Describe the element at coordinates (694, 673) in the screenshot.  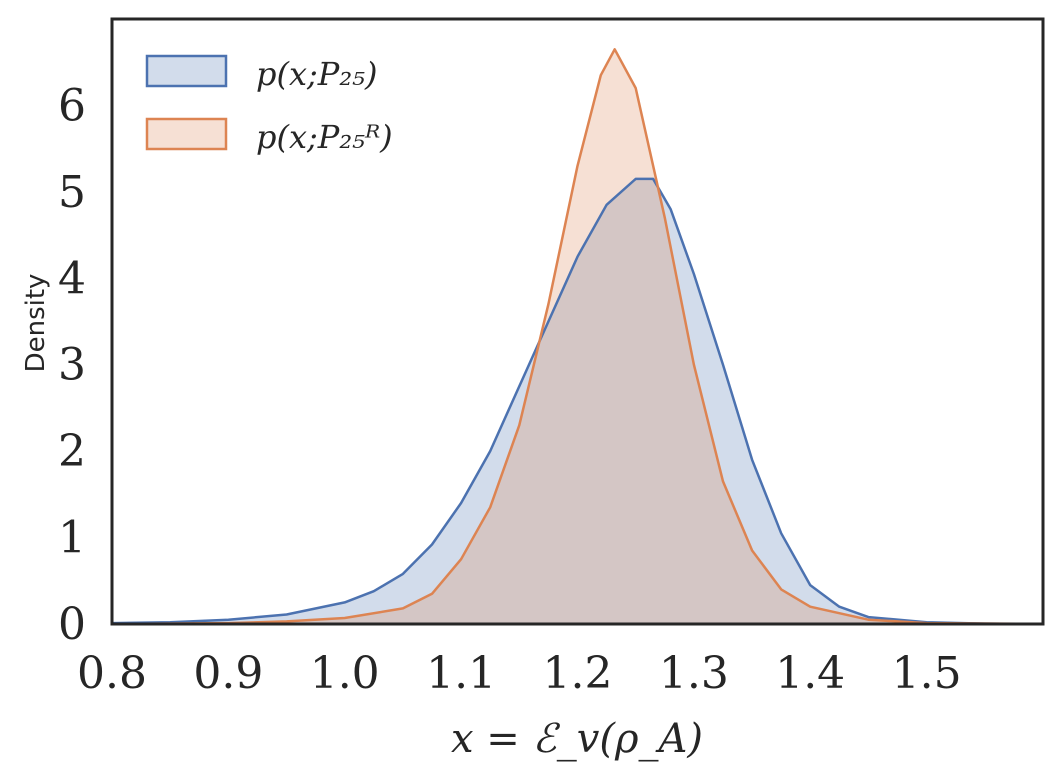
I see `x-tick-label: 1.3` at that location.